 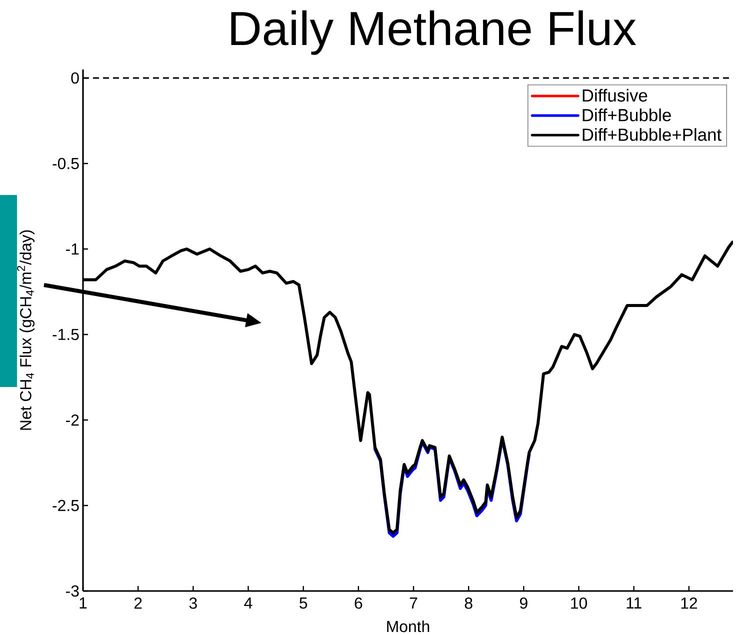 I want to click on x-tick-label: 8, so click(x=468, y=603).